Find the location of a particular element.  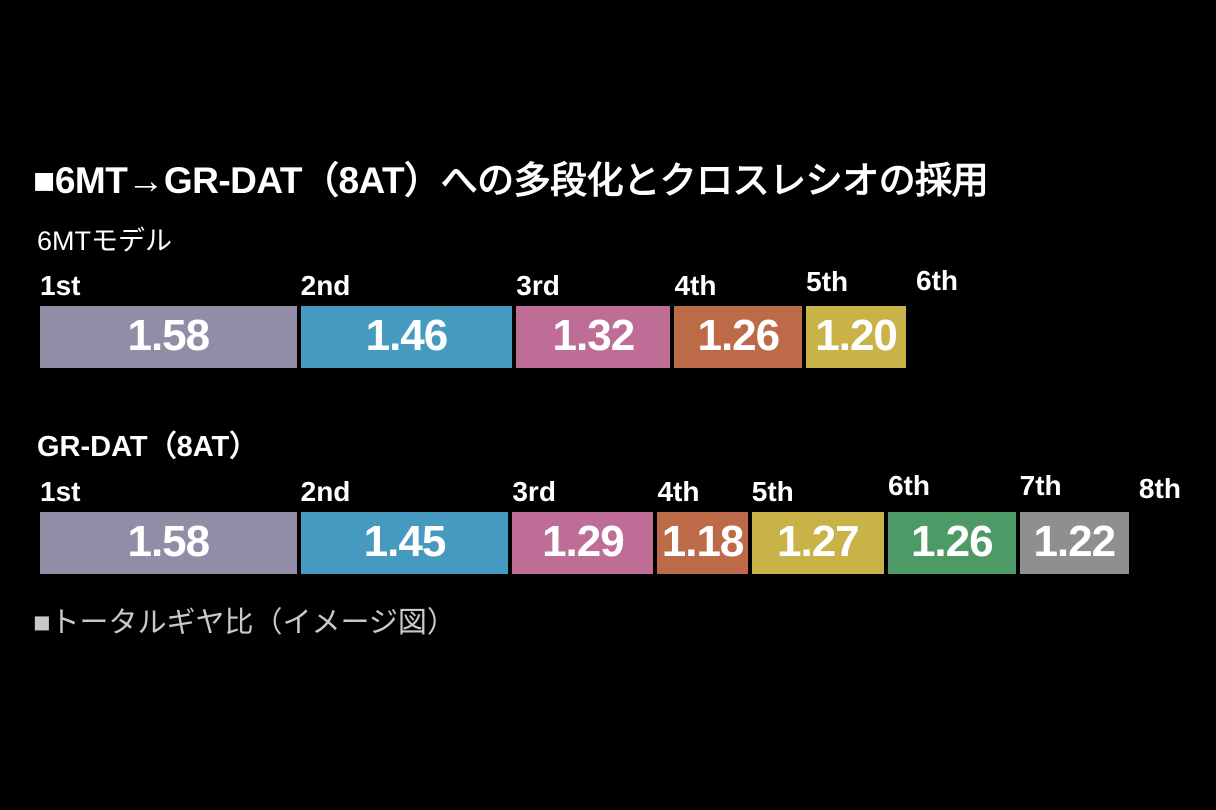

gear-segment-5th: 1.27 is located at coordinates (817, 543).